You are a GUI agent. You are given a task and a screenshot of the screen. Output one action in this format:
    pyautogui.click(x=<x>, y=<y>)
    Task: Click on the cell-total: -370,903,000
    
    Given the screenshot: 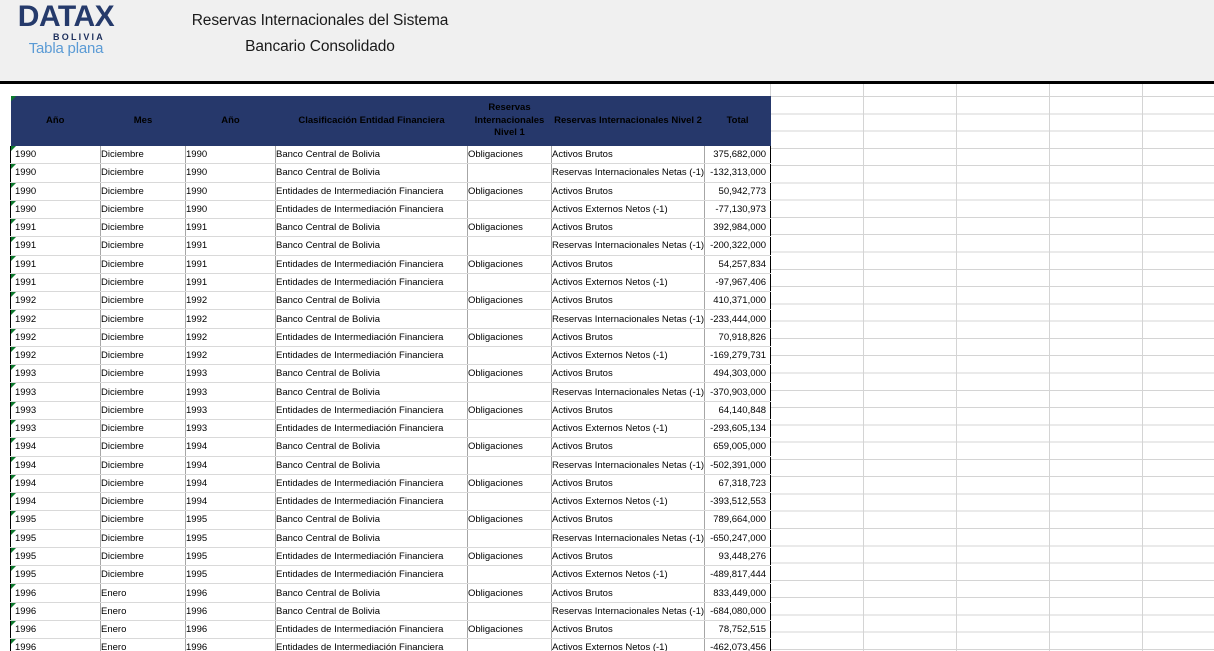 What is the action you would take?
    pyautogui.click(x=738, y=392)
    